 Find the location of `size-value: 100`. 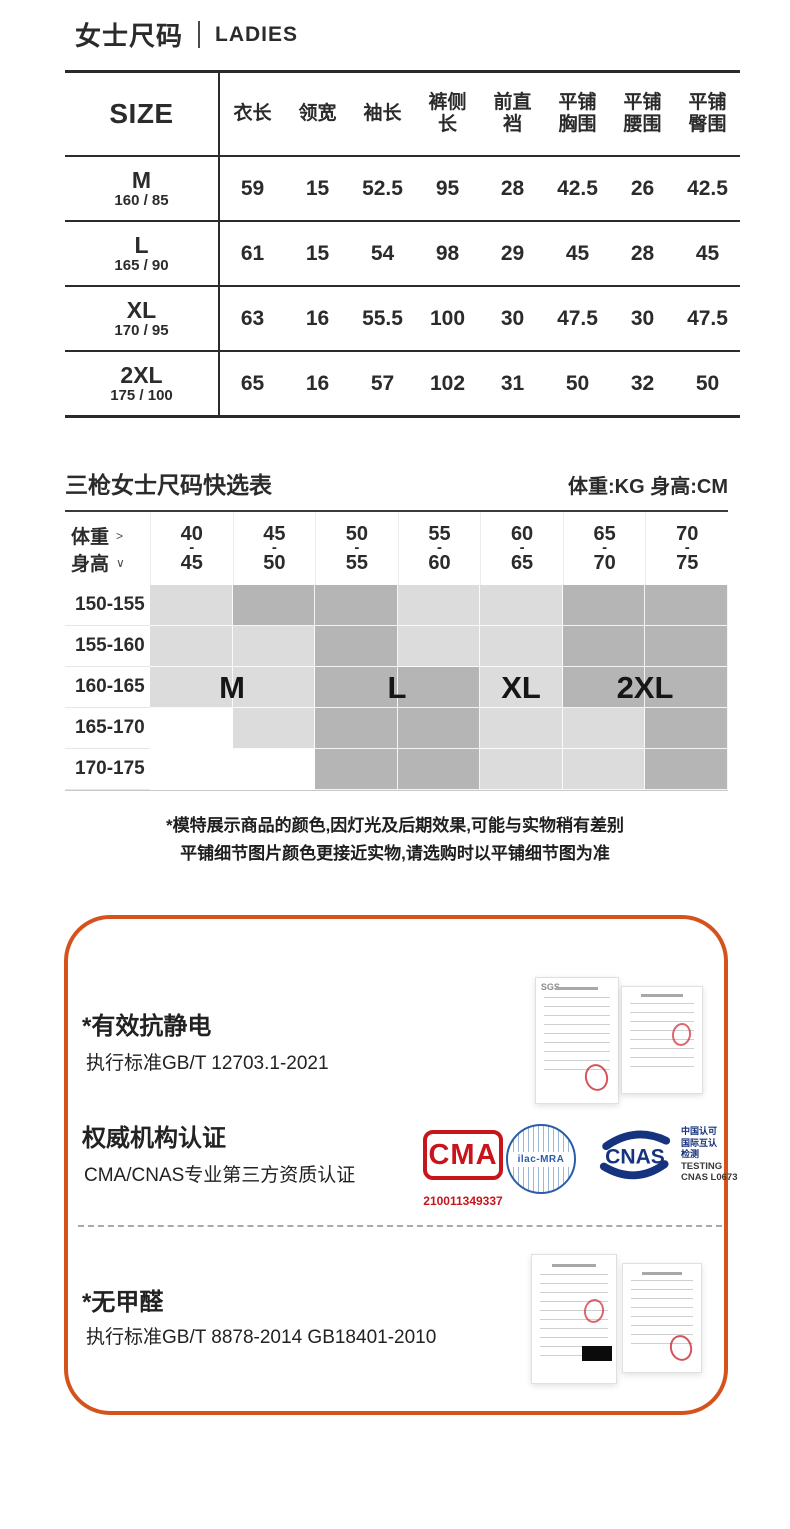

size-value: 100 is located at coordinates (447, 318).